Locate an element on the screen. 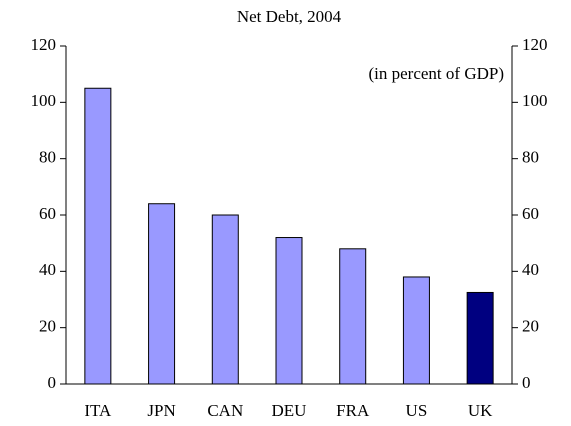  y-tick-label: 20 is located at coordinates (47, 326).